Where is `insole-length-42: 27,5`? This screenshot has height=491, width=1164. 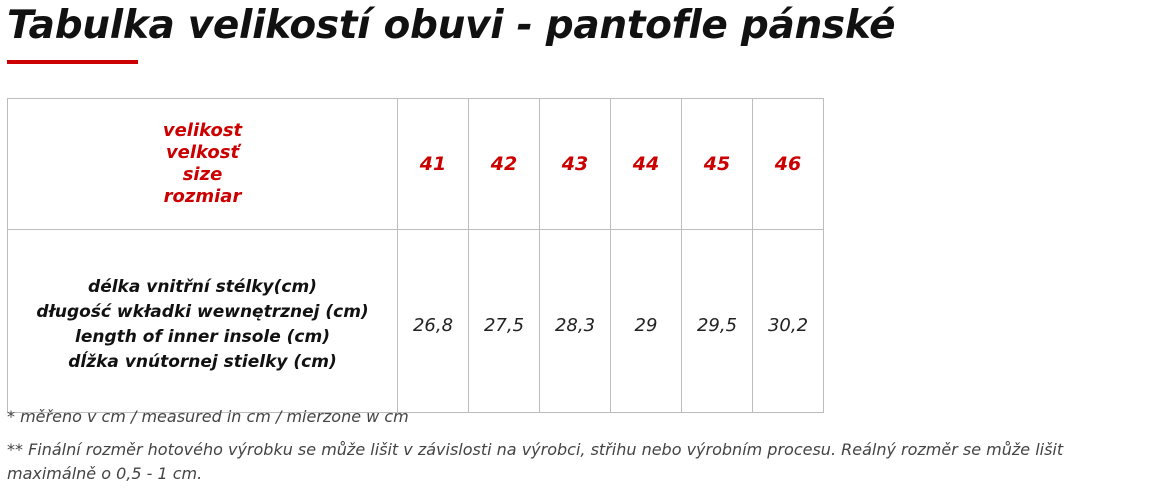 insole-length-42: 27,5 is located at coordinates (504, 321).